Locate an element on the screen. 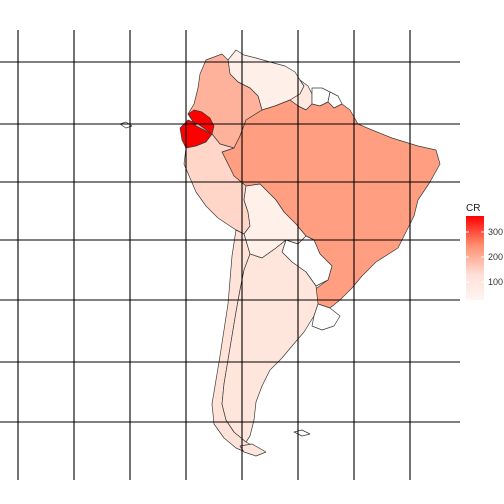 This screenshot has height=504, width=504. legend-tick-300: 300 is located at coordinates (495, 232).